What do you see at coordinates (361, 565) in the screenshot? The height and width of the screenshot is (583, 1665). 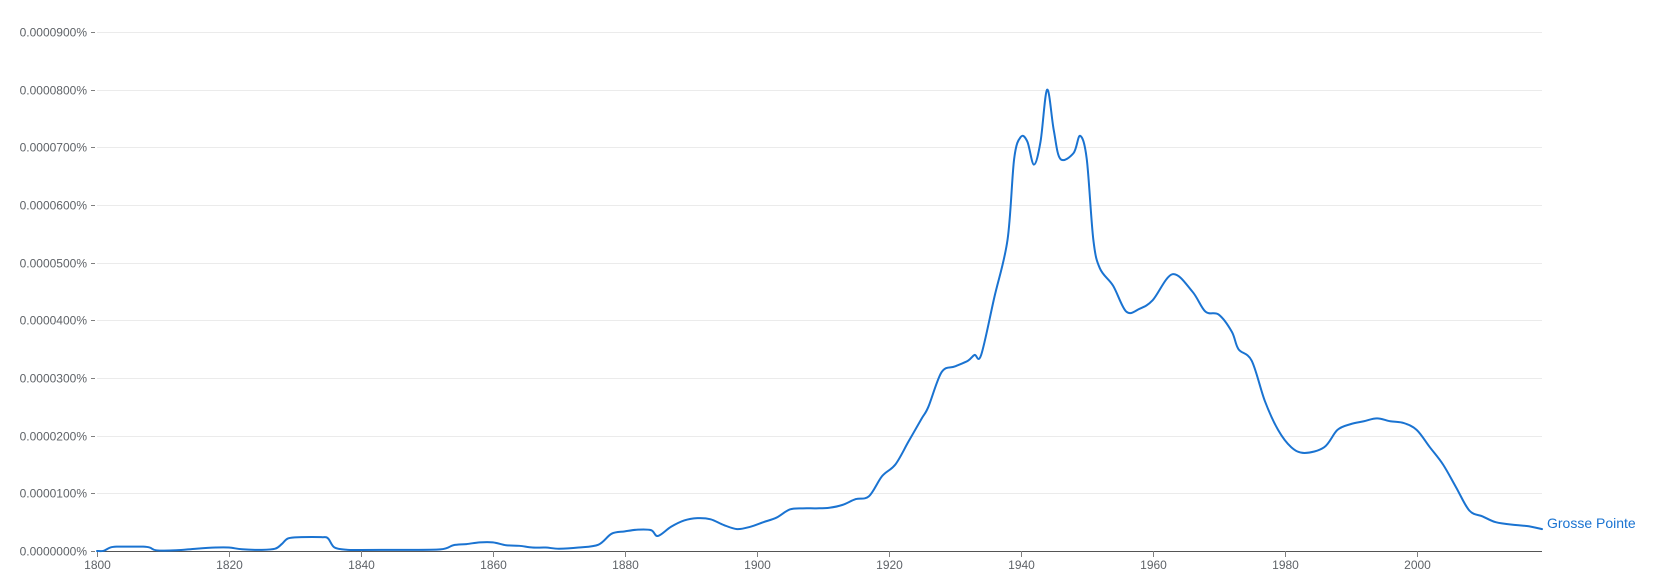 I see `x-tick-label: 1840` at bounding box center [361, 565].